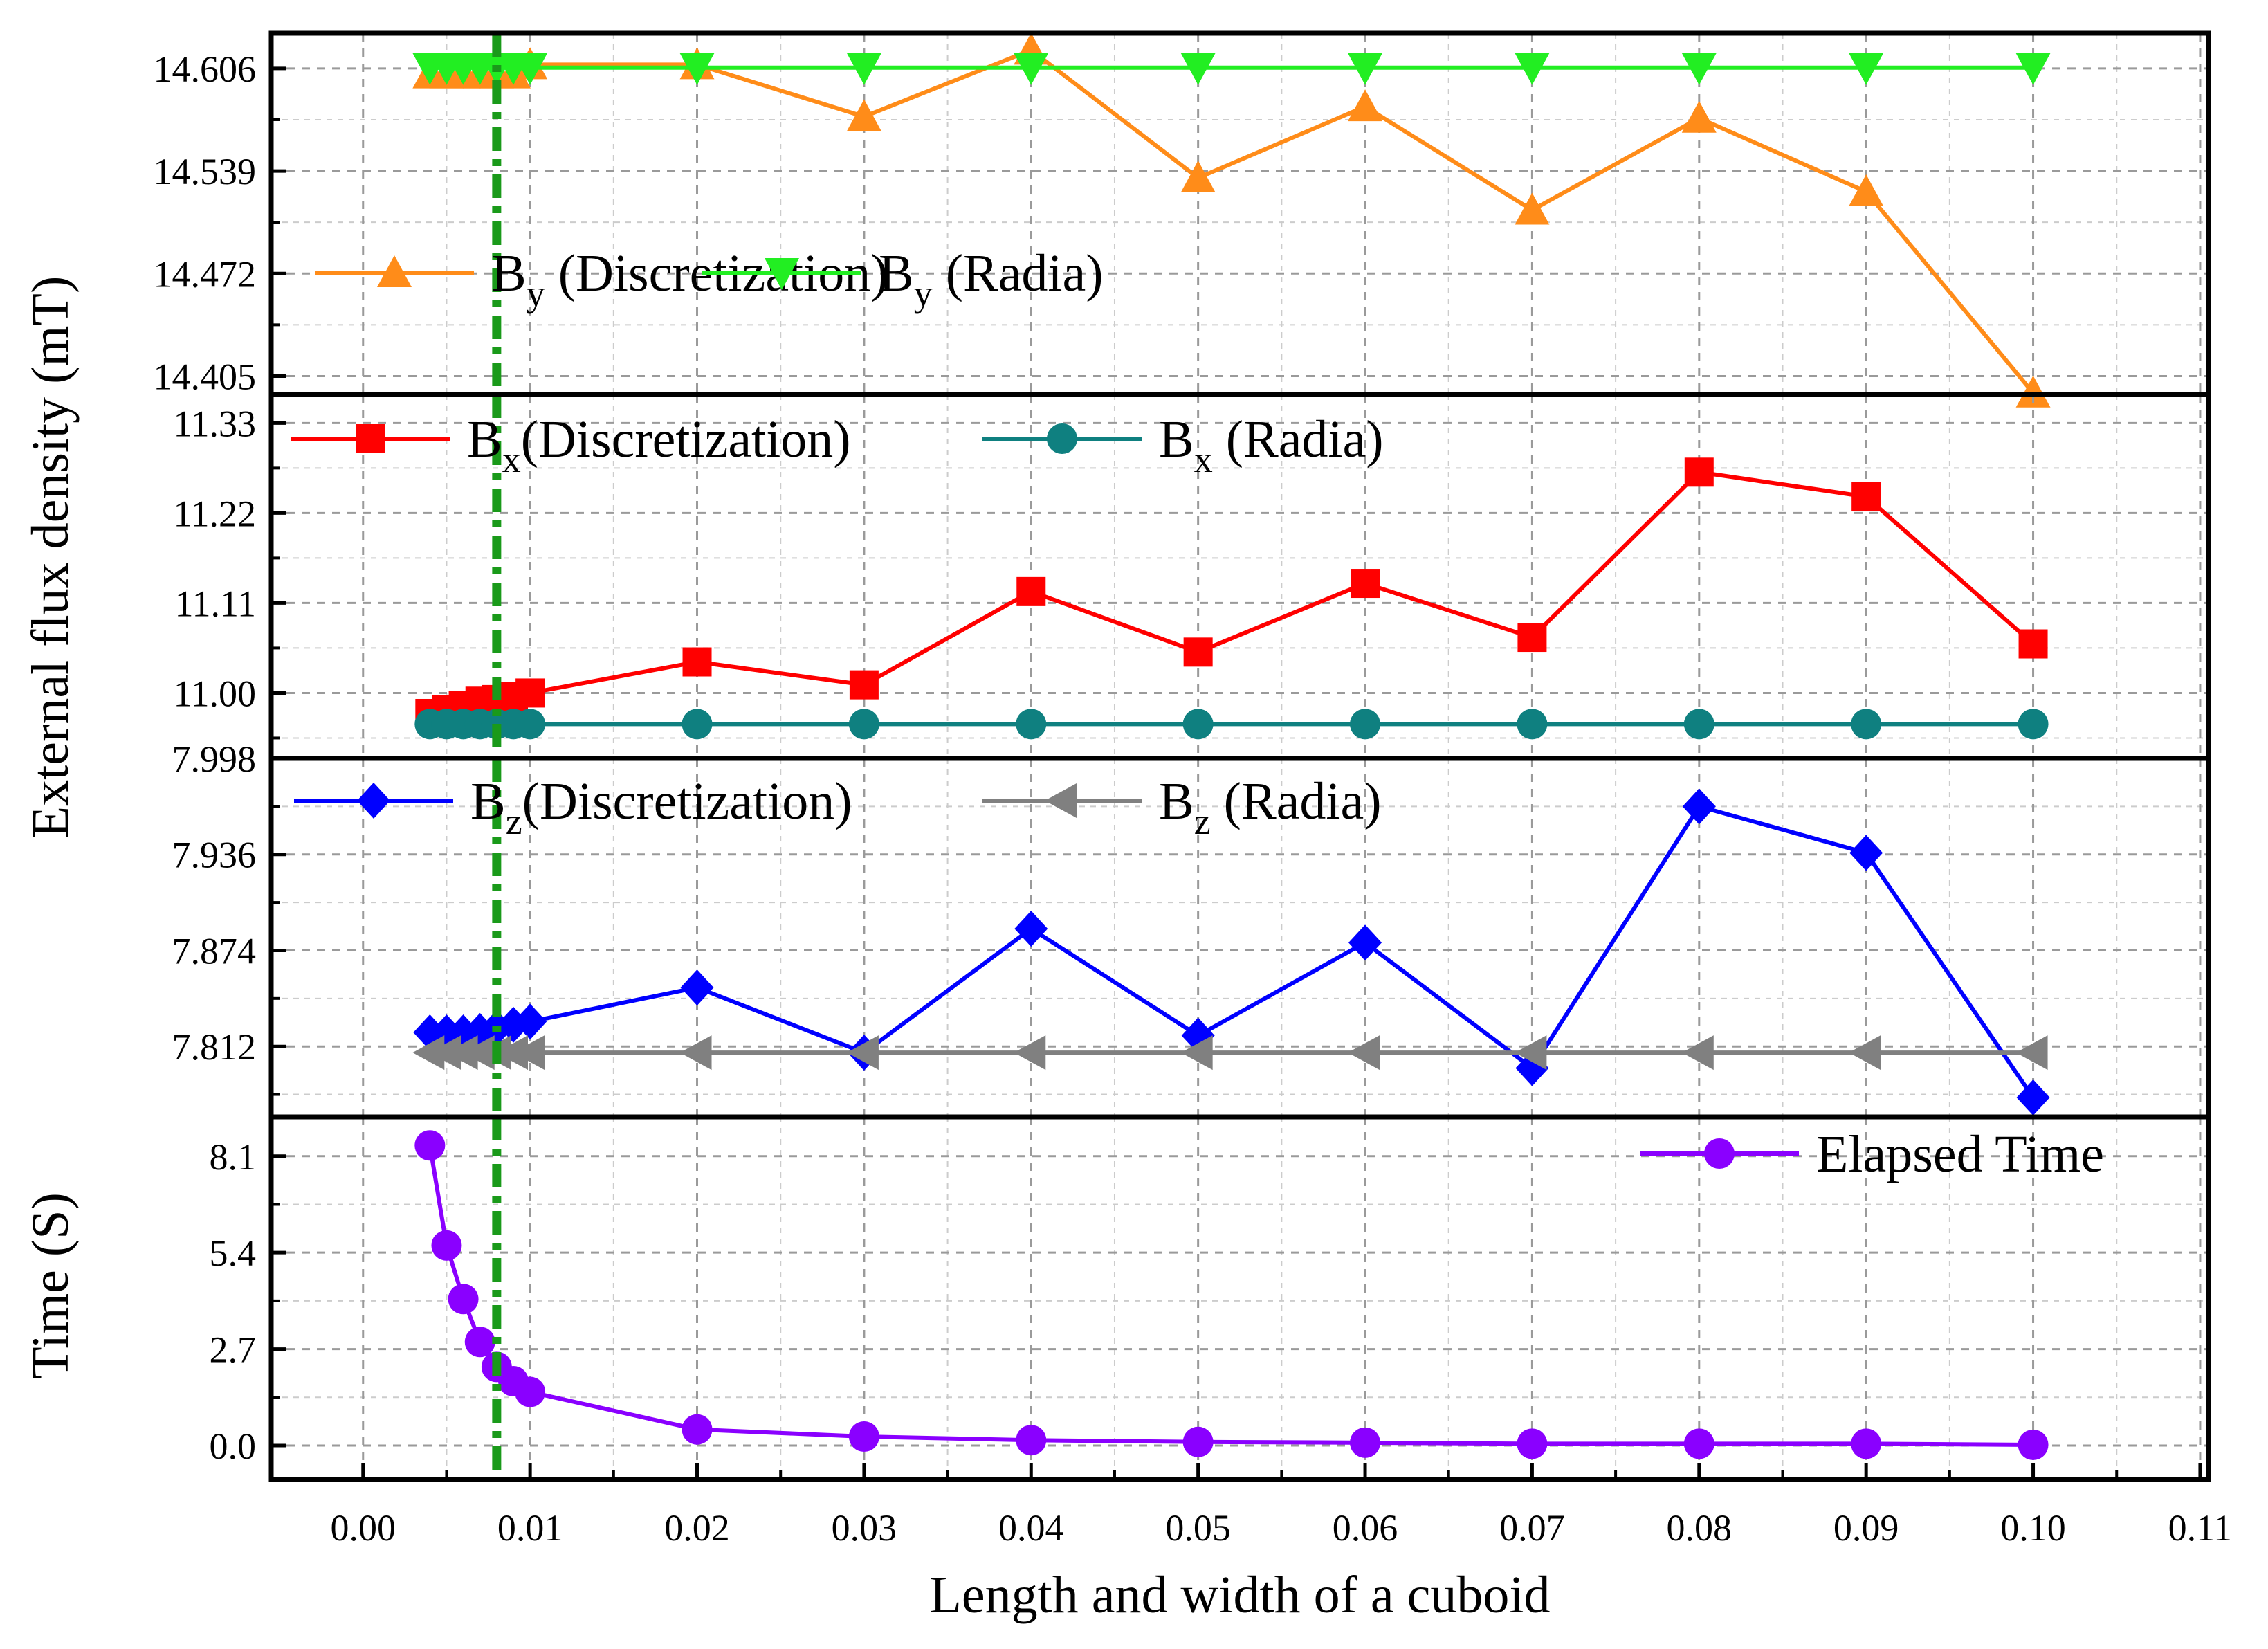 This screenshot has width=2268, height=1649. I want to click on legend-entry: Bz(Discretization), so click(573, 807).